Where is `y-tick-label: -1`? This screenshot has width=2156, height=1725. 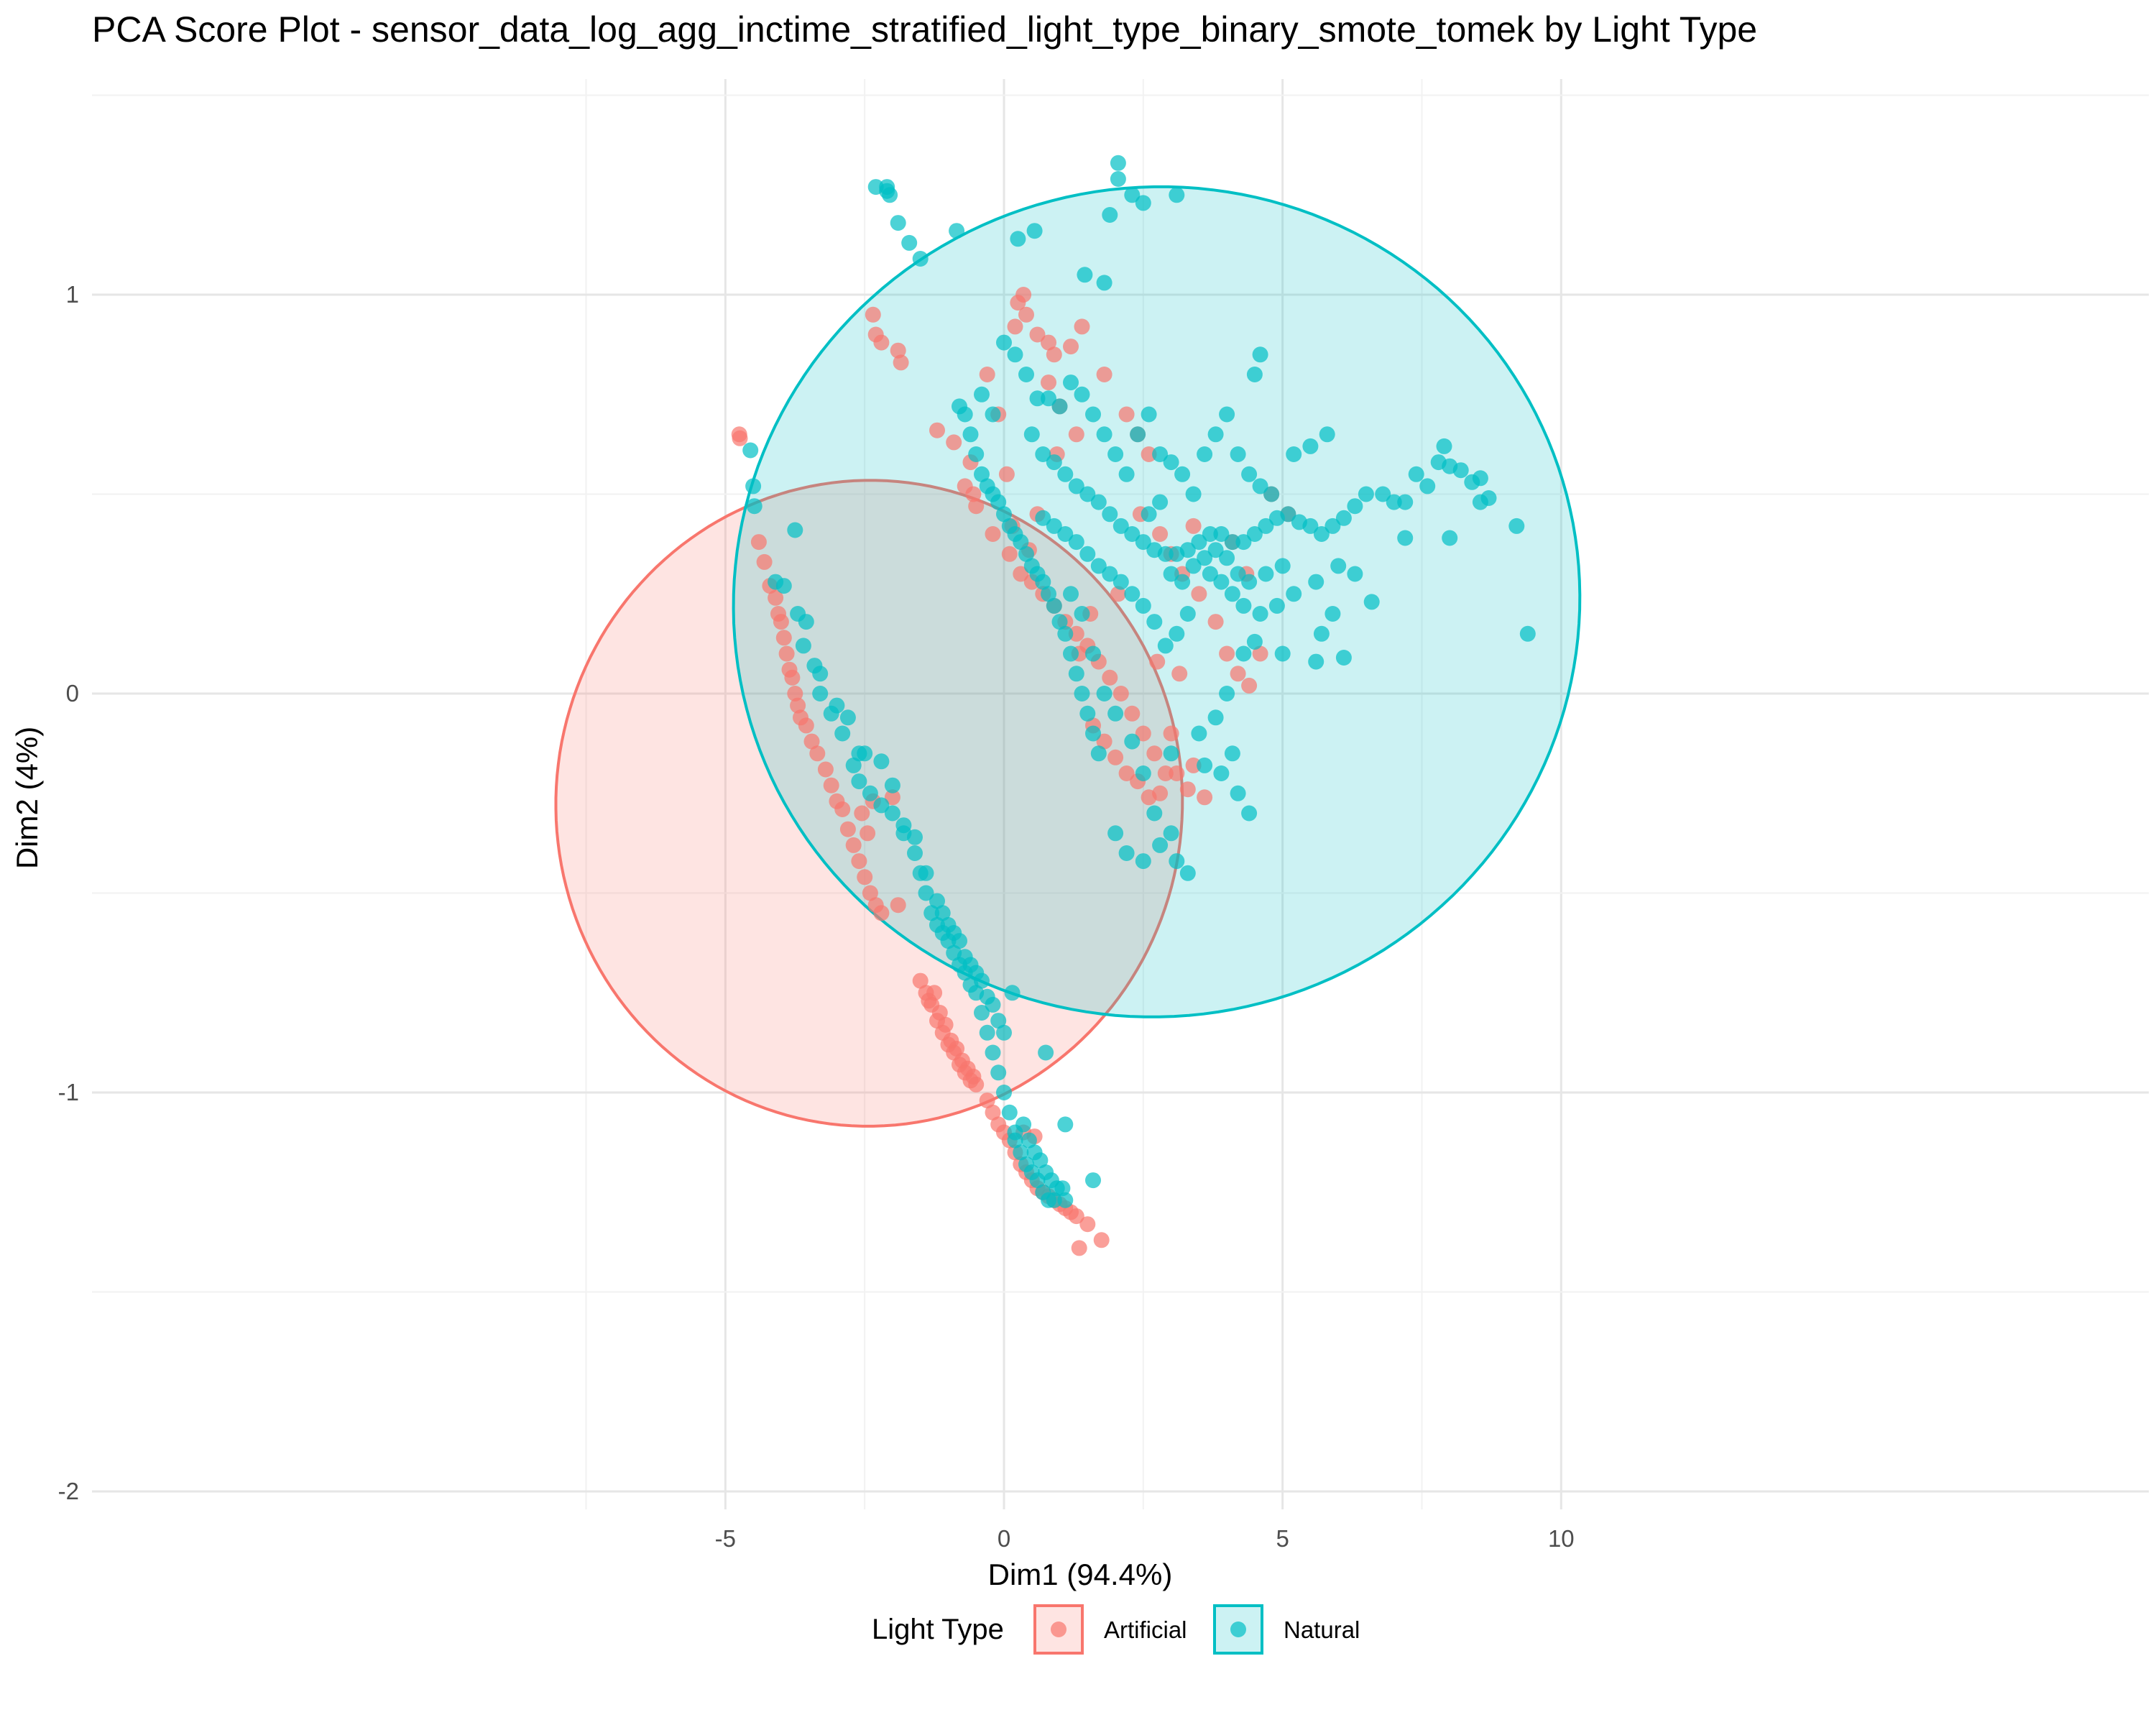 y-tick-label: -1 is located at coordinates (68, 1092).